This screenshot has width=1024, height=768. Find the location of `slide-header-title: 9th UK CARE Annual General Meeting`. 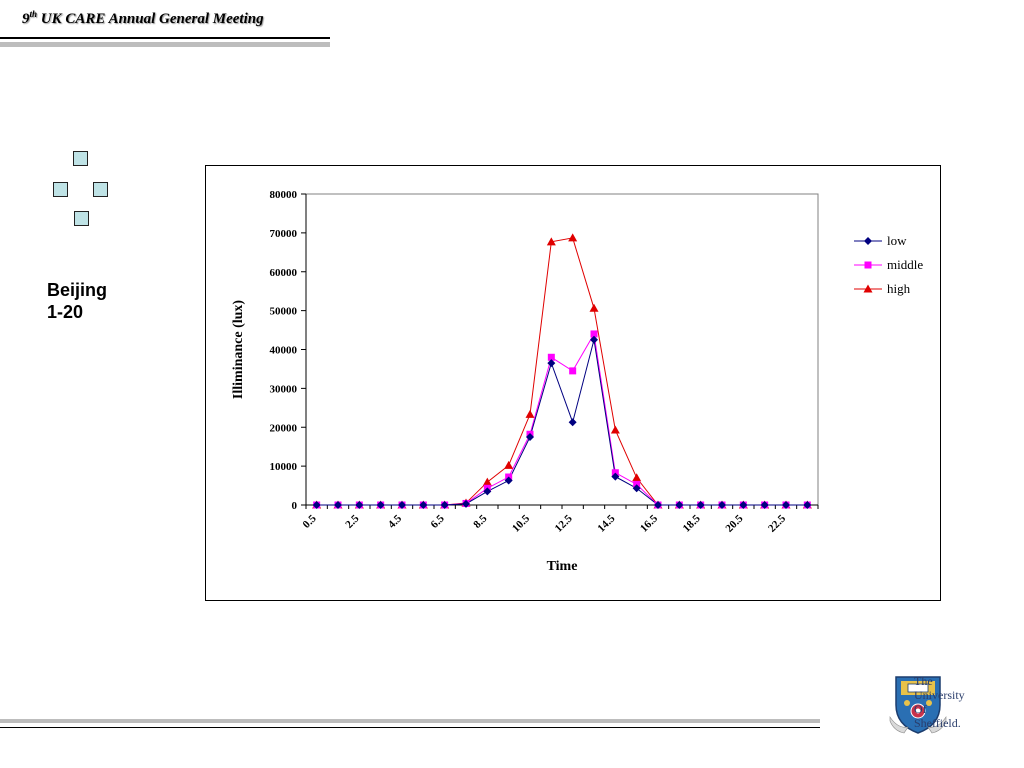

slide-header-title: 9th UK CARE Annual General Meeting is located at coordinates (143, 18).